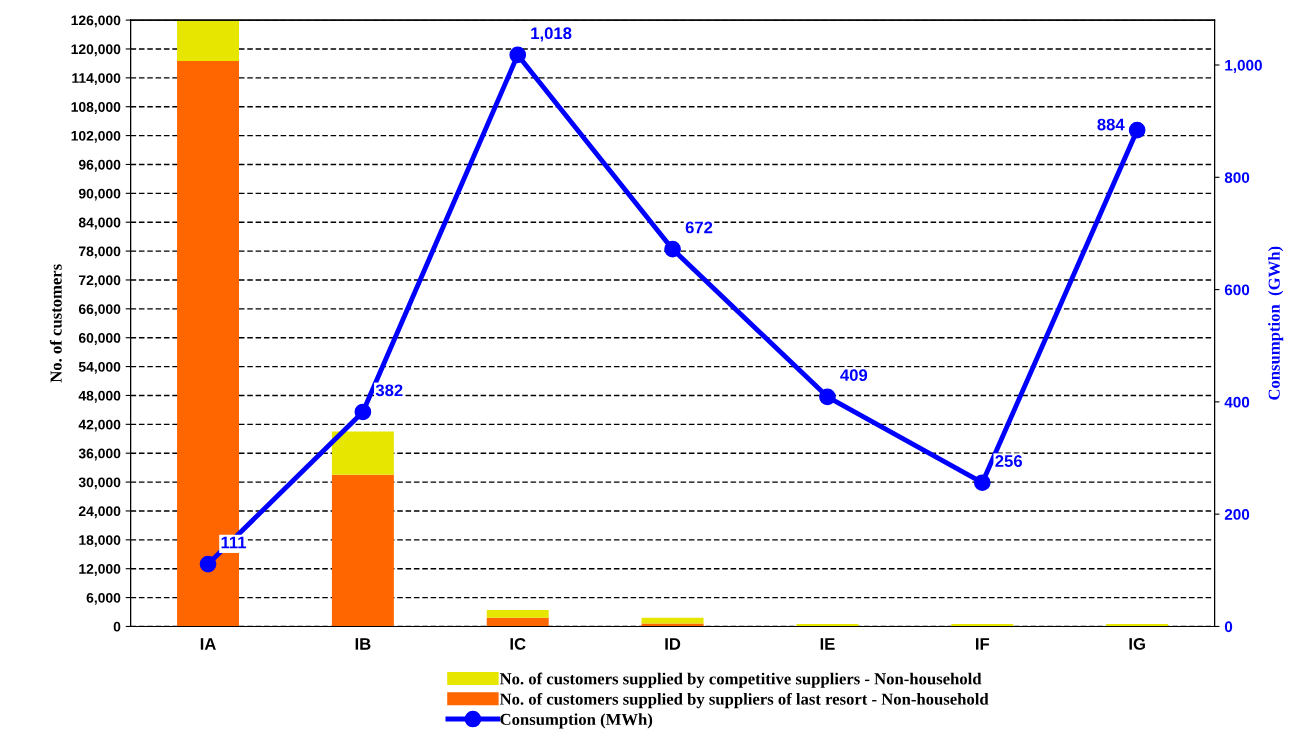 This screenshot has height=744, width=1306. I want to click on x-tick-label: IB, so click(363, 644).